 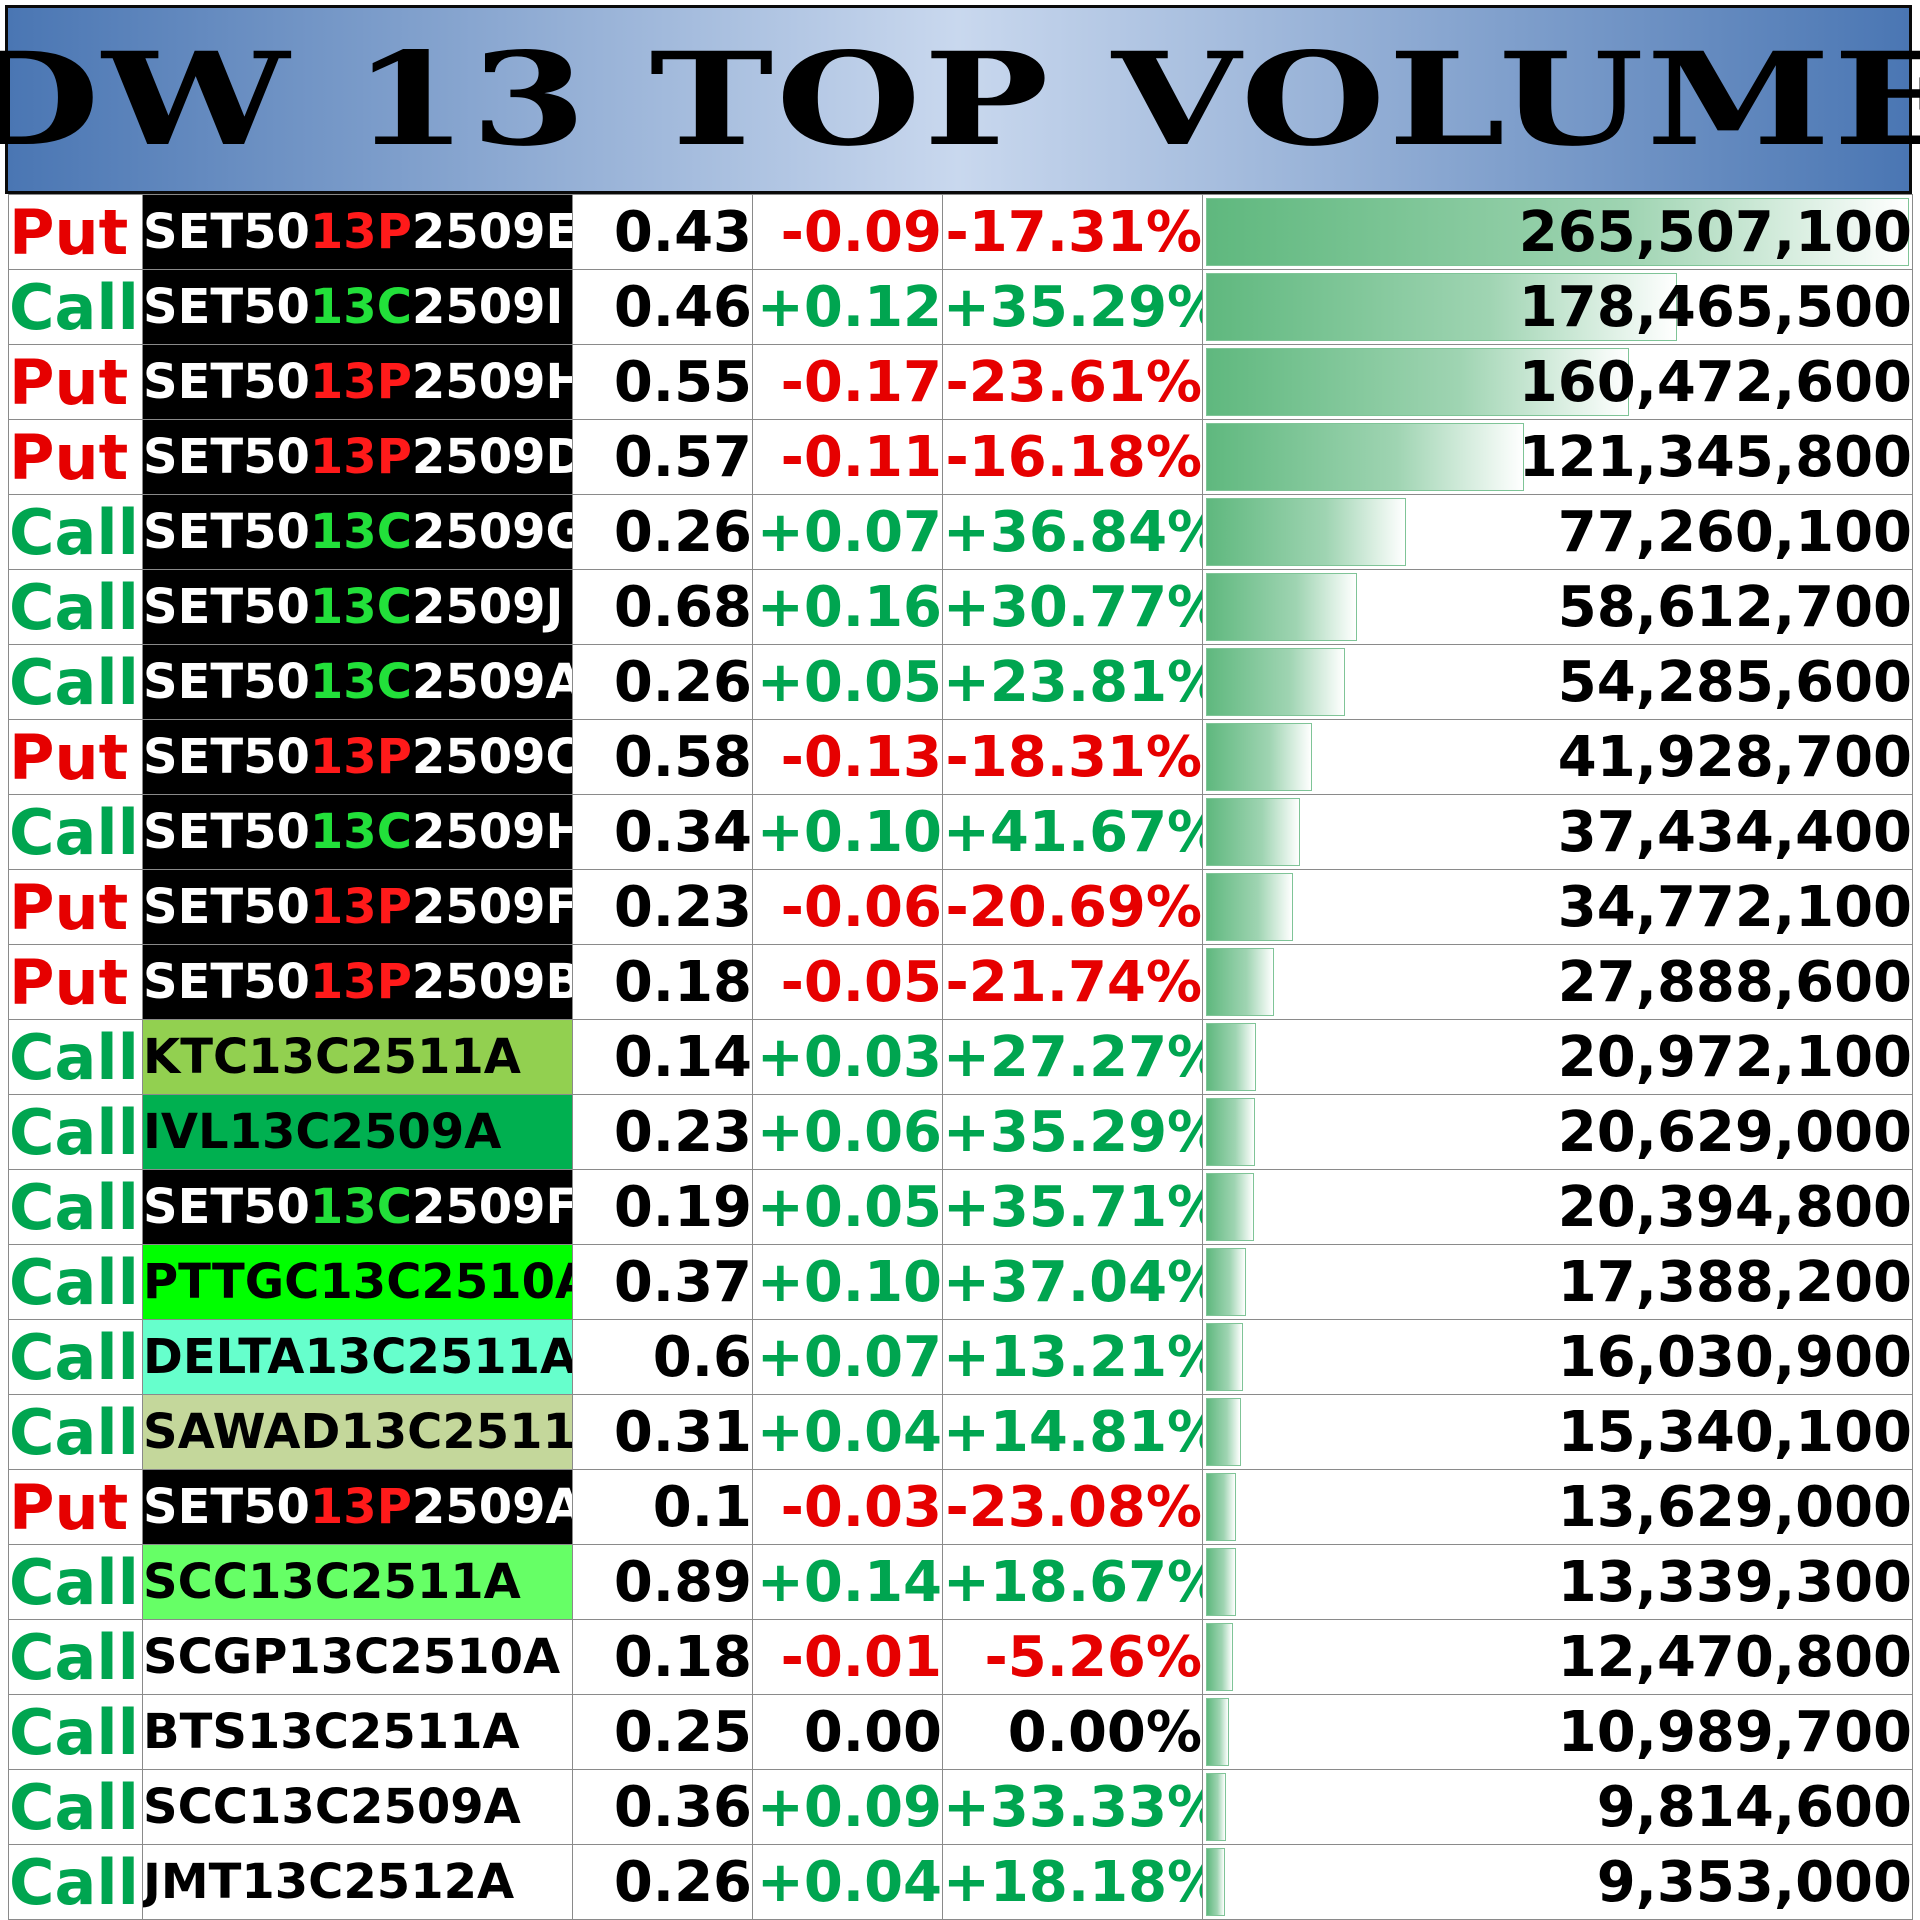 I want to click on volume-cell: 27,888,600, so click(x=1557, y=982).